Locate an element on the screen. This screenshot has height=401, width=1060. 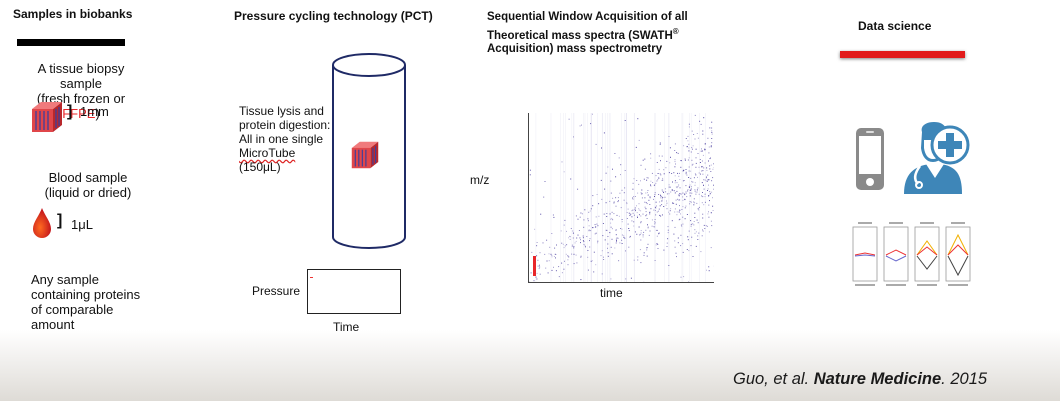
swath-title-line-1: Sequential Window Acquisition of all is located at coordinates (587, 17).